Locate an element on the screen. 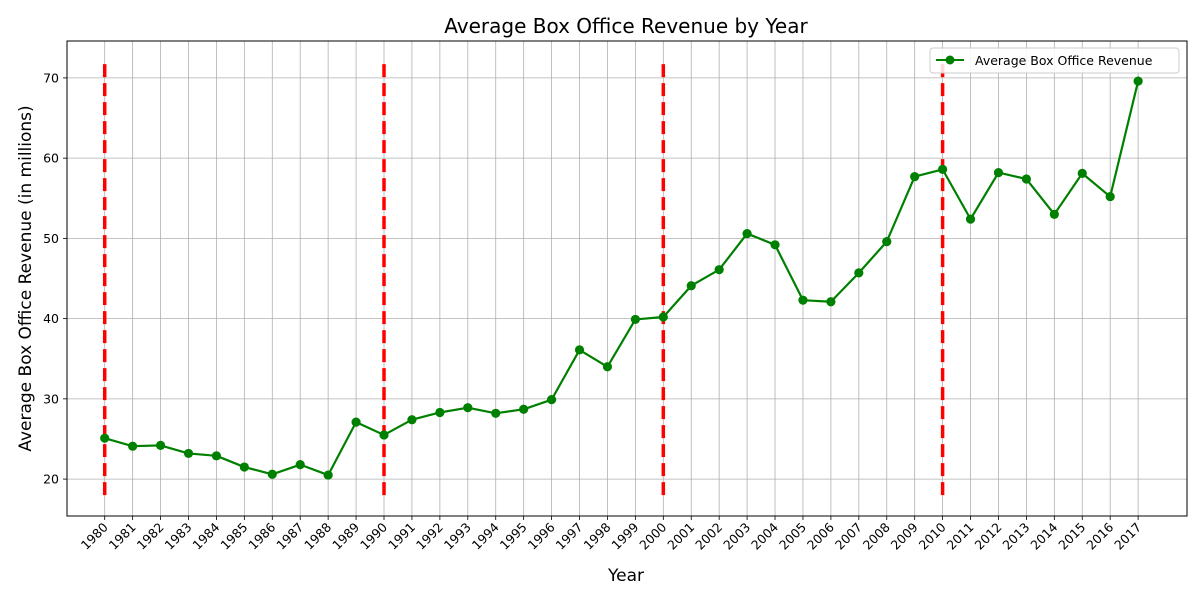 This screenshot has height=600, width=1200. y-tick-label: 70 is located at coordinates (51, 77).